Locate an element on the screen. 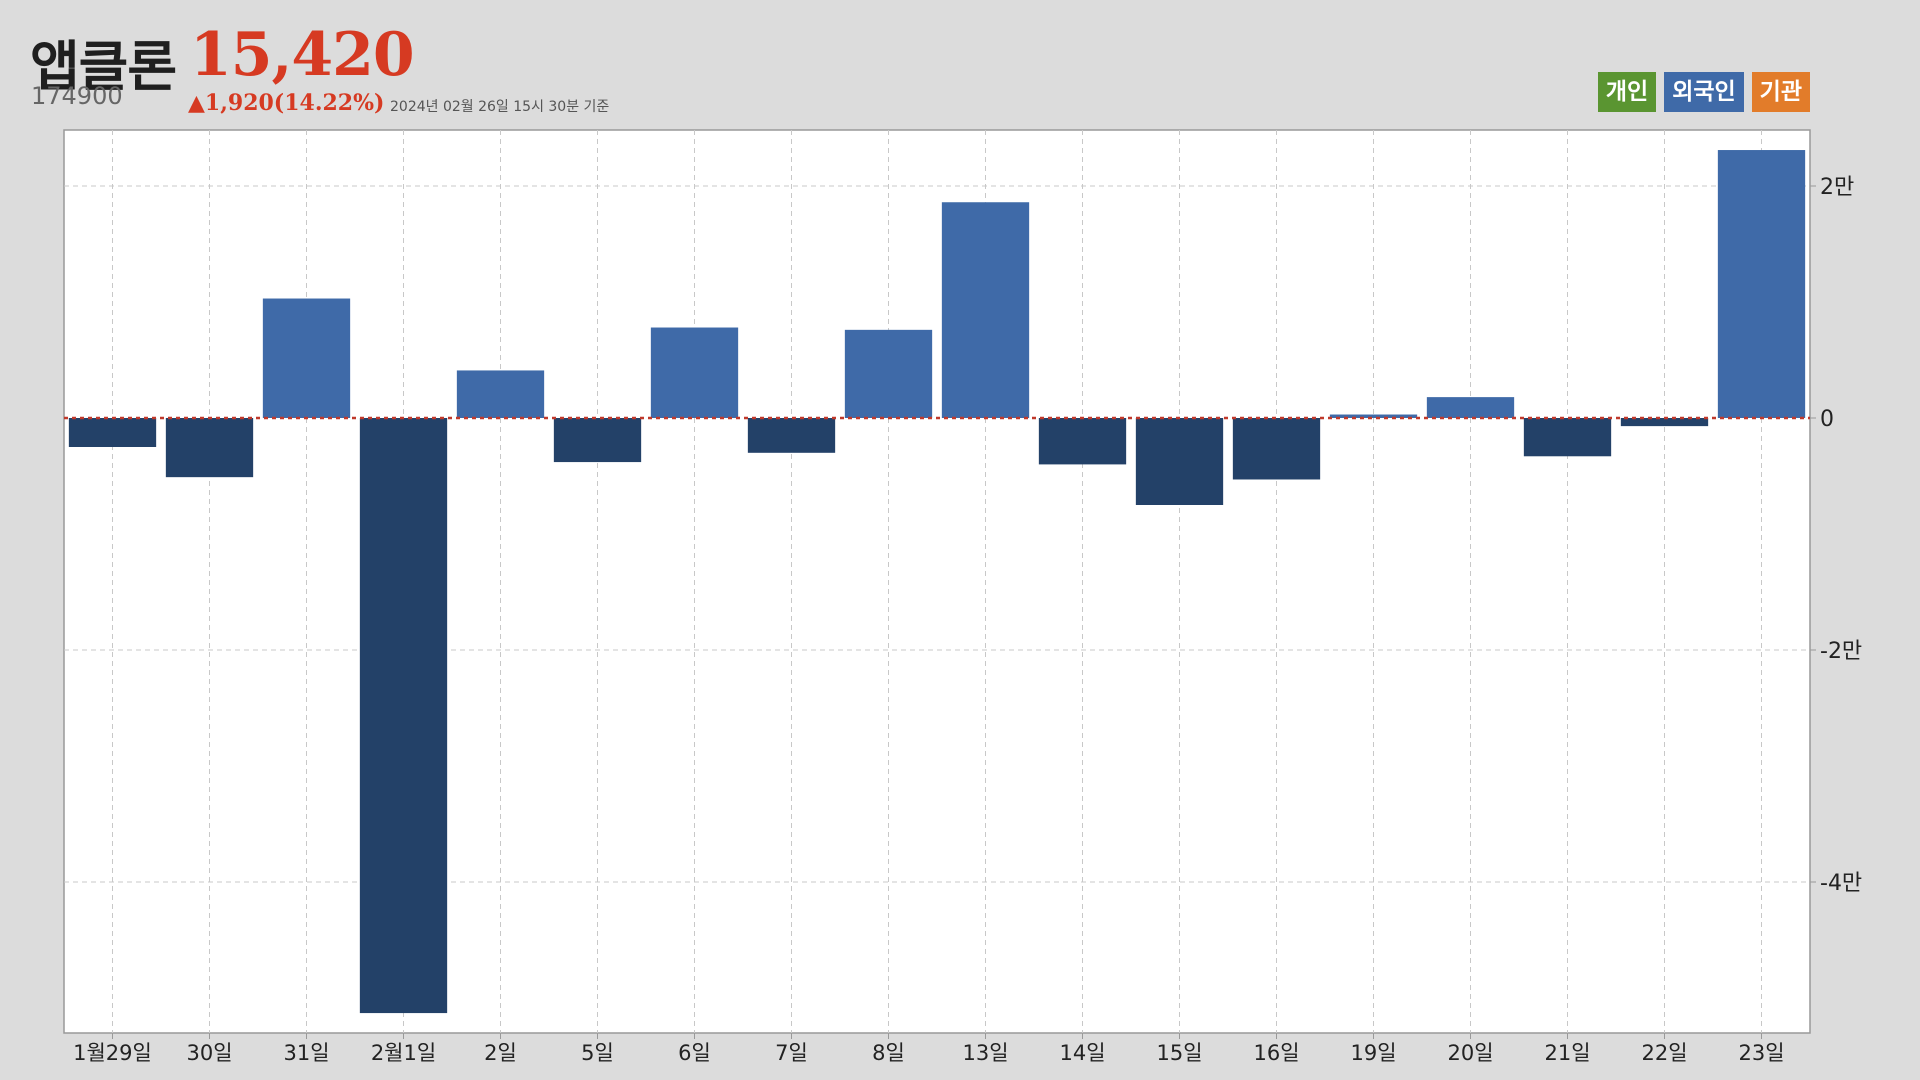  as-of-timestamp: 2024년 02월 26일 15시 30분 기준 is located at coordinates (500, 107).